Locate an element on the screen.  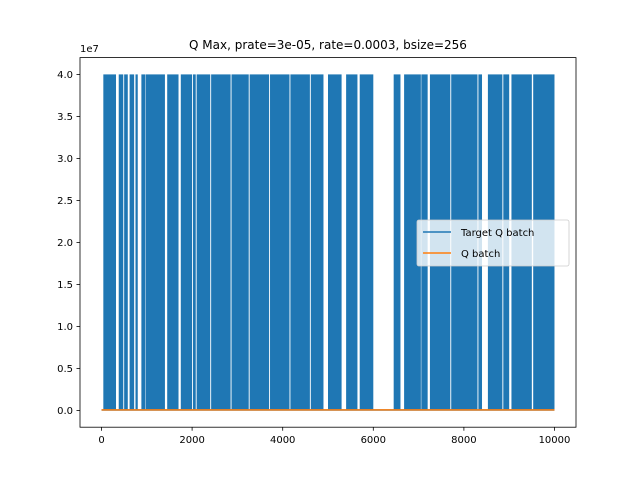
series-q-batch is located at coordinates (328, 410).